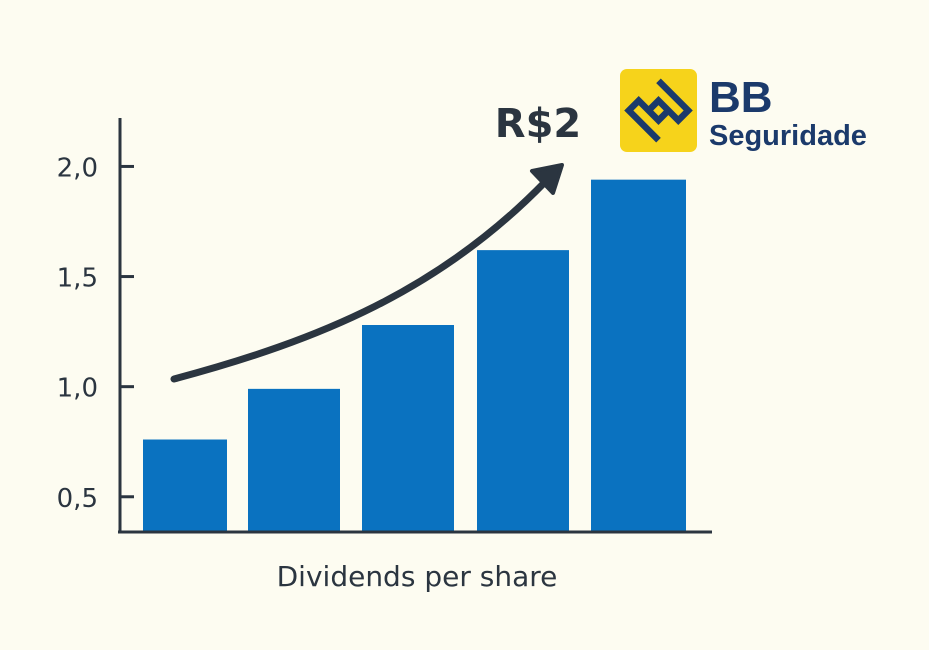 The width and height of the screenshot is (929, 650). What do you see at coordinates (788, 136) in the screenshot?
I see `logo-line2: Seguridade` at bounding box center [788, 136].